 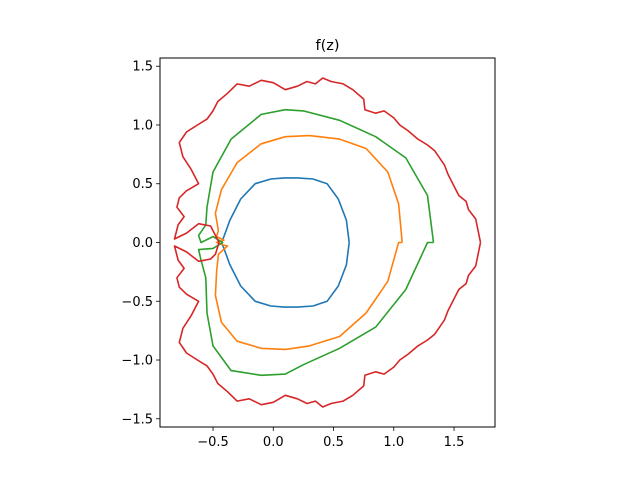 What do you see at coordinates (142, 184) in the screenshot?
I see `y-tick-label: 0.5` at bounding box center [142, 184].